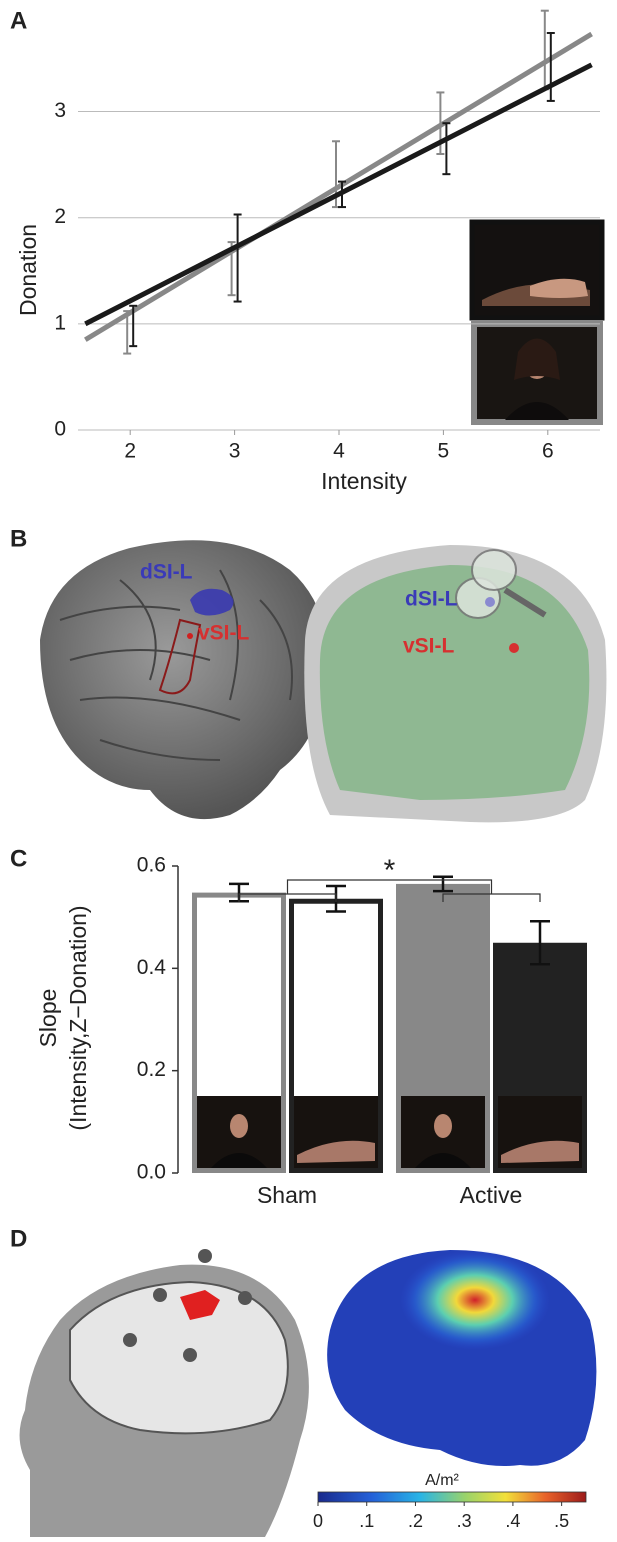 The image size is (617, 1542). What do you see at coordinates (60, 216) in the screenshot?
I see `y-tick-label: 2` at bounding box center [60, 216].